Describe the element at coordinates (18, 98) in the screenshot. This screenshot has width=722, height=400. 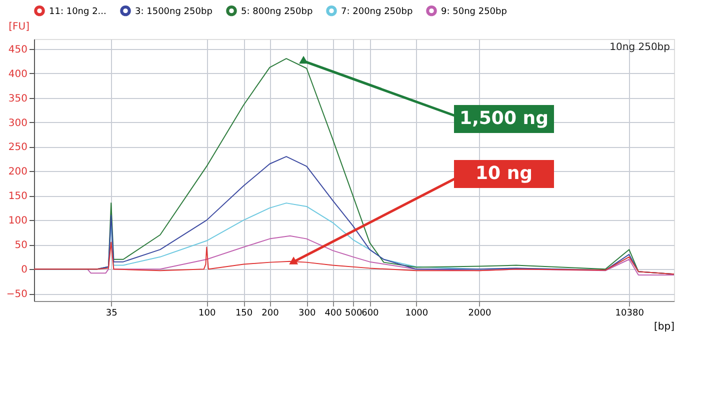
I see `y-tick-label: 350` at that location.